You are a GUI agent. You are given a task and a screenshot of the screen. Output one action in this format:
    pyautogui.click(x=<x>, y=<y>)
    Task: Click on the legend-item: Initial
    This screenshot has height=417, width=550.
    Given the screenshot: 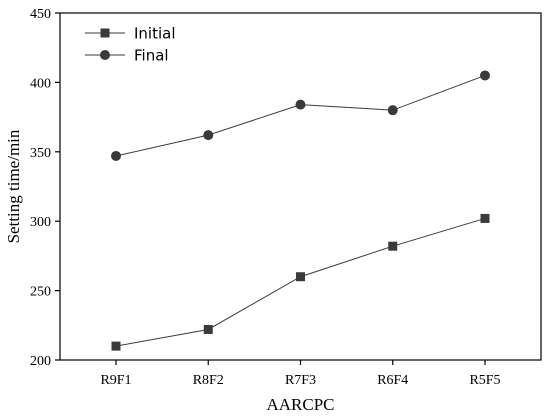 What is the action you would take?
    pyautogui.click(x=130, y=34)
    